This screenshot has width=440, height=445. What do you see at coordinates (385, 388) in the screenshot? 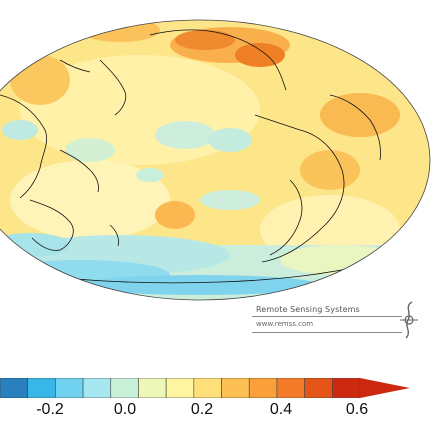
I see `colorbar-max-arrow` at bounding box center [385, 388].